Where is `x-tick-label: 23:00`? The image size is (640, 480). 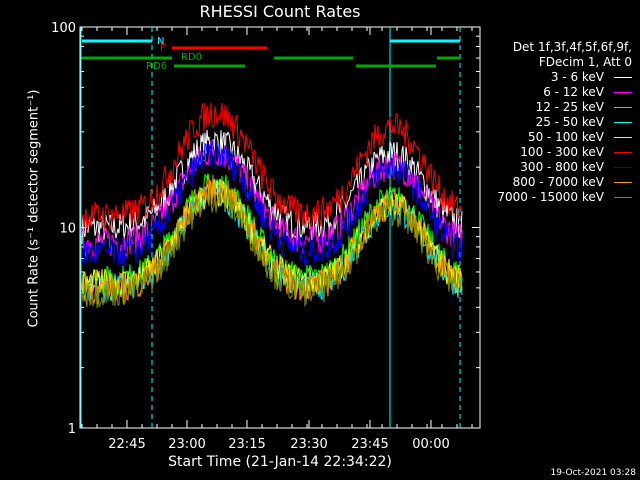 x-tick-label: 23:00 is located at coordinates (186, 444).